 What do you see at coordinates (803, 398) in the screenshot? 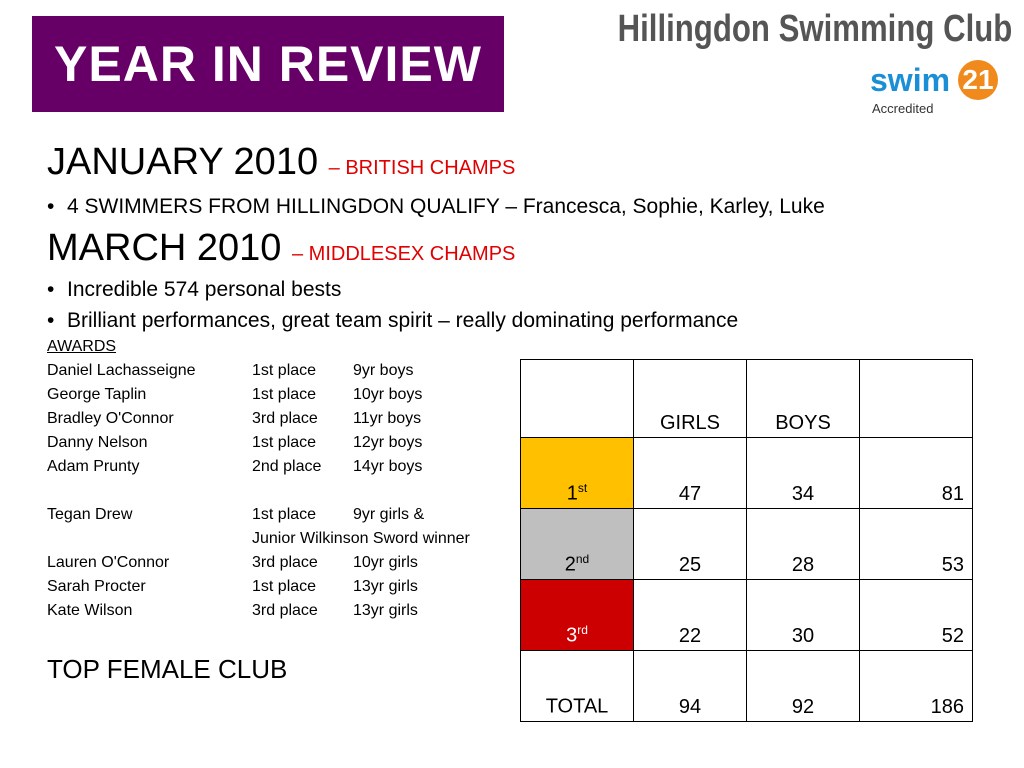
I see `header-cell-boys: BOYS` at bounding box center [803, 398].